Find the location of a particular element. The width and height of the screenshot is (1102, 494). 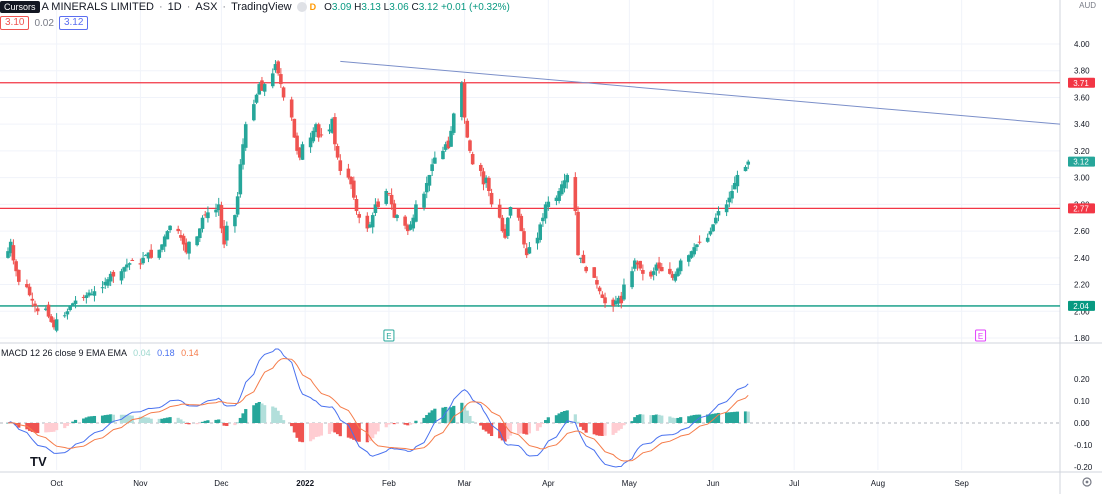

tradingview-logo: TV is located at coordinates (38, 461).